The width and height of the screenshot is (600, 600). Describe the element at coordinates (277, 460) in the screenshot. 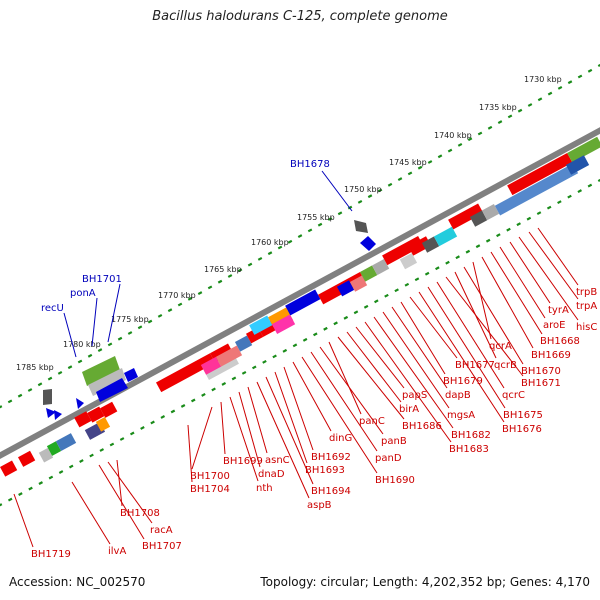

I see `reverse-gene-label: asnC` at that location.